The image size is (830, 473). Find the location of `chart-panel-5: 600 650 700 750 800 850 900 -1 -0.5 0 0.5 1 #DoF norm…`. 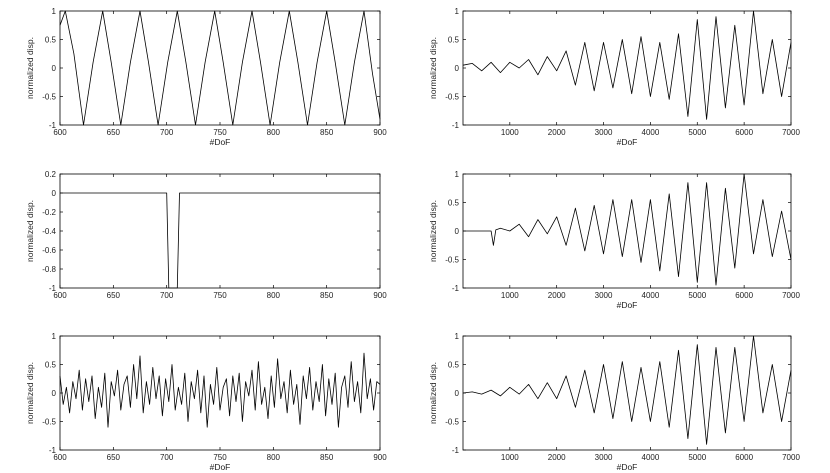

chart-panel-5: 600 650 700 750 800 850 900 -1 -0.5 0 0.5 1 #DoF norm… is located at coordinates (206, 402).